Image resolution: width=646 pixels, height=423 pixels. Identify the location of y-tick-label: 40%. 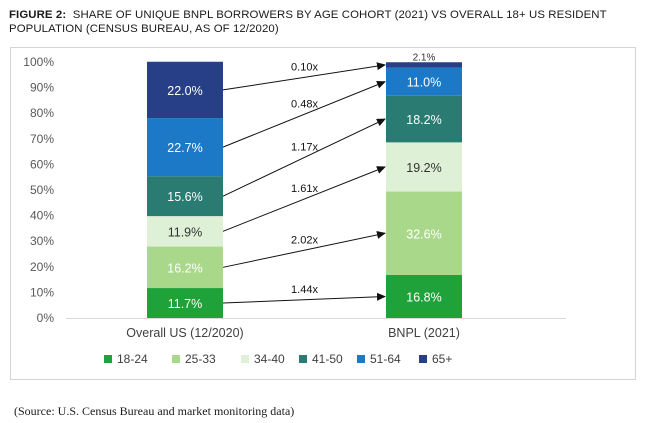
(42, 216).